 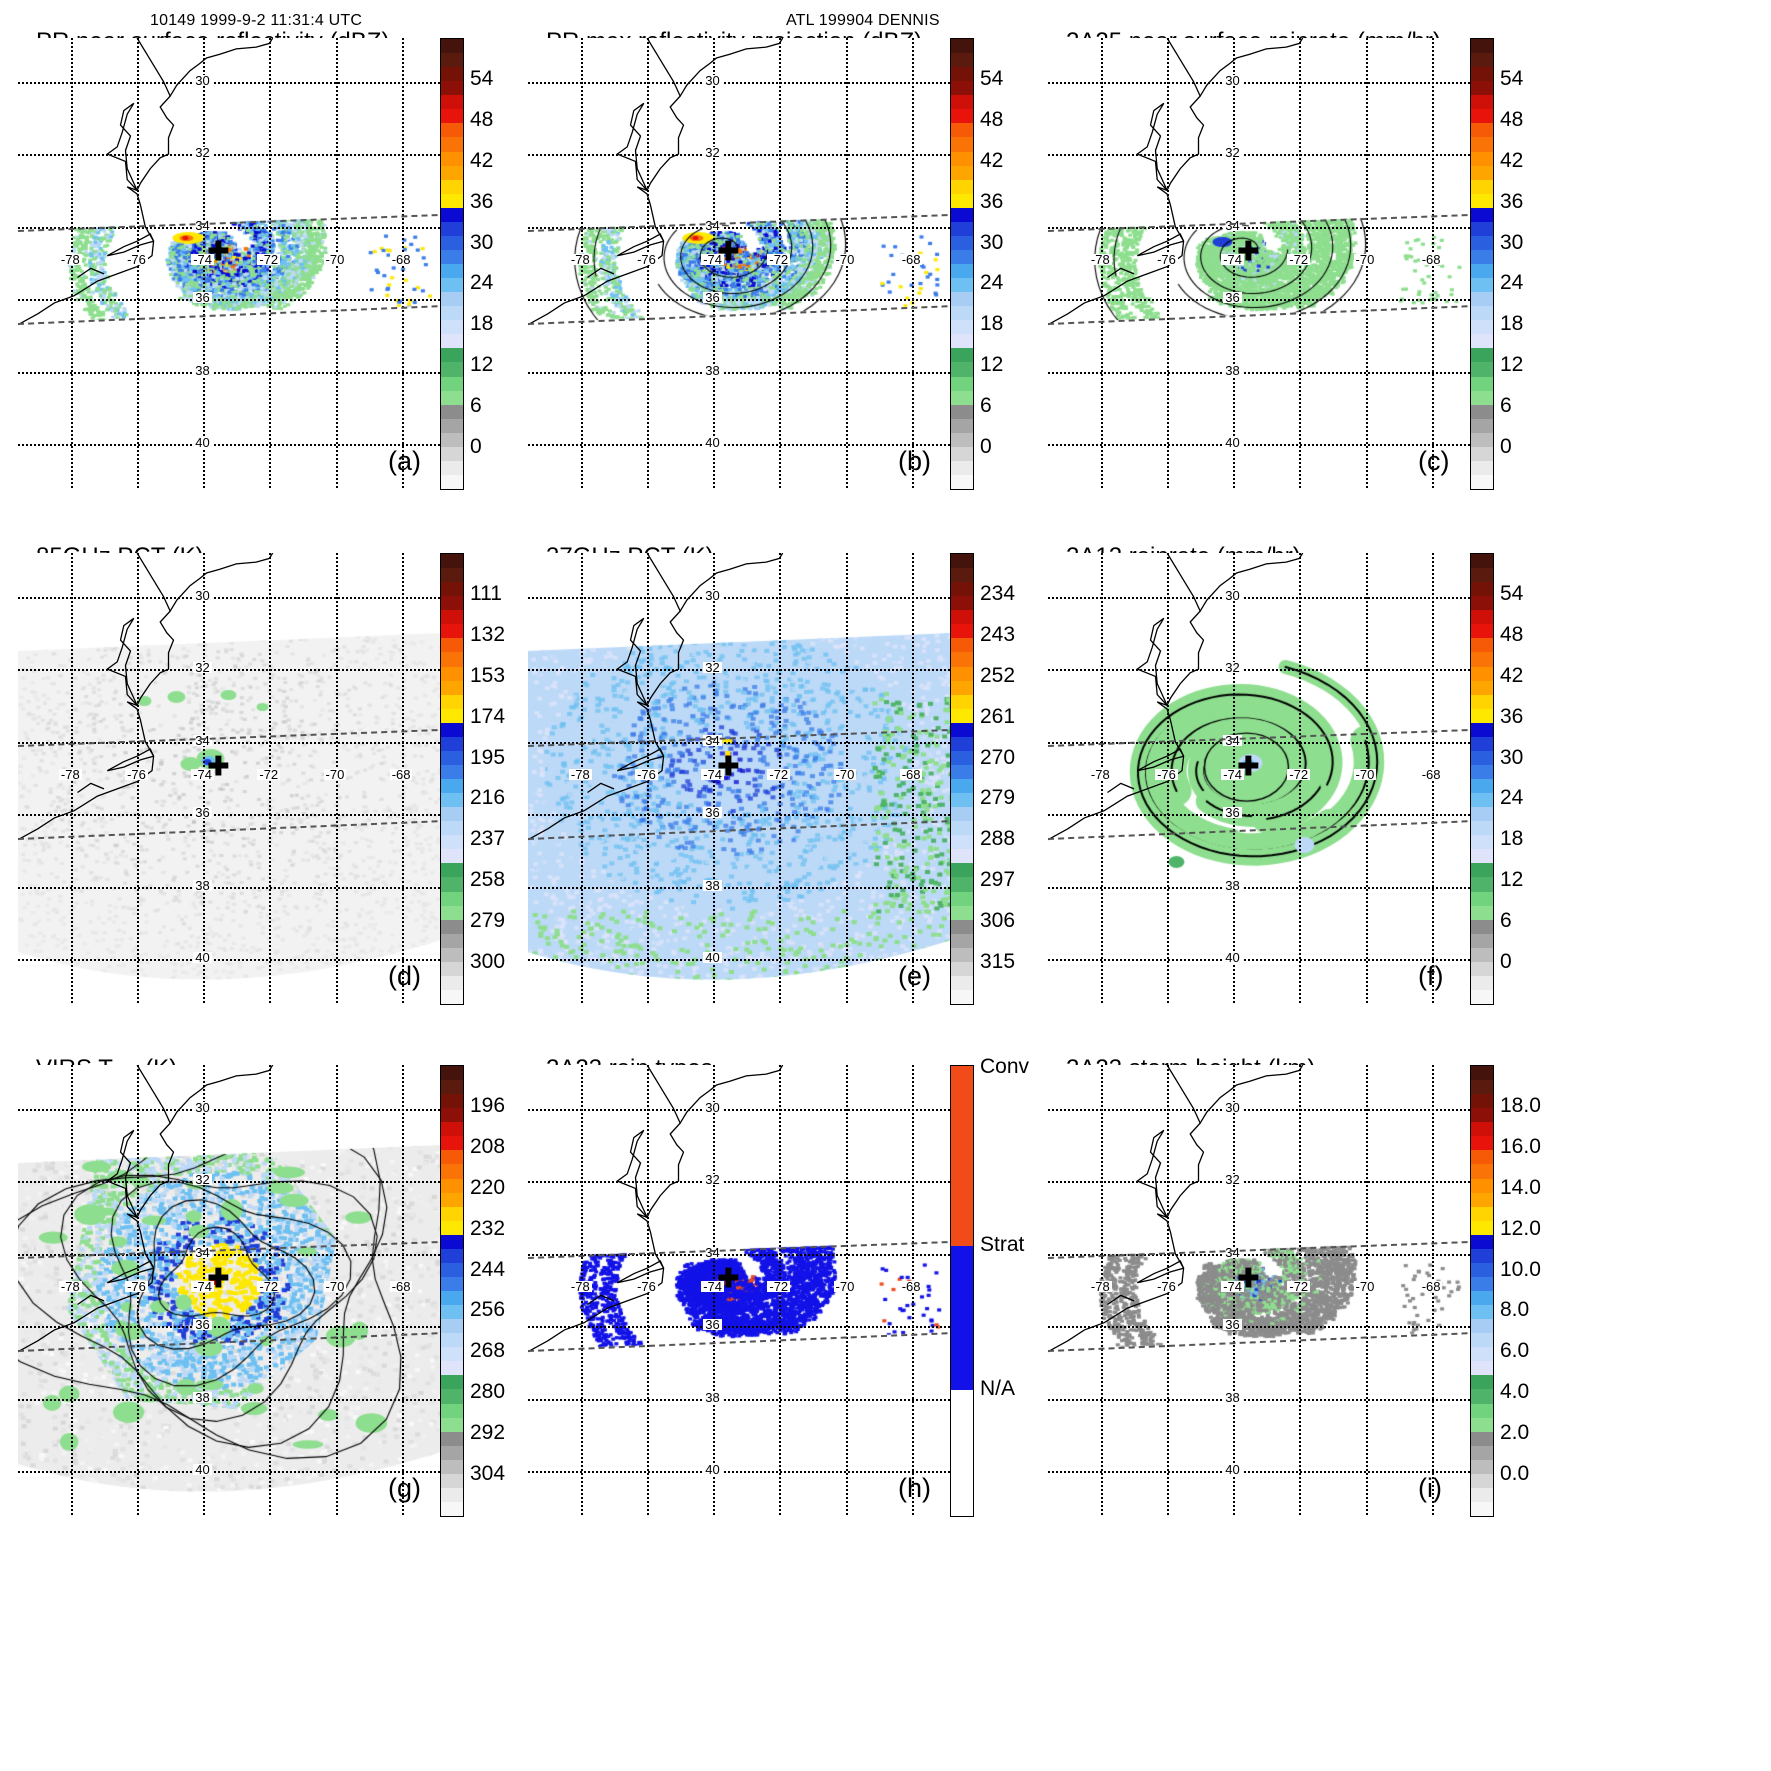 I want to click on colorbar-ticks-e: 234 243 252 261 270 279 288 297 306 315, so click(x=982, y=778).